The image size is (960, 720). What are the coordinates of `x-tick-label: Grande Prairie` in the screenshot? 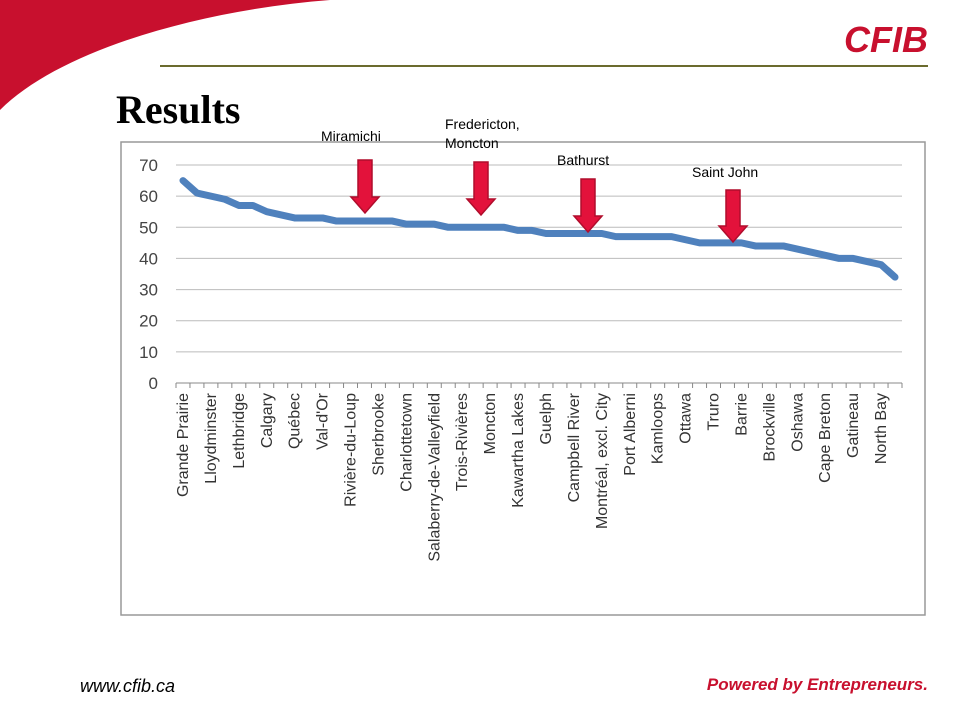 It's located at (183, 445).